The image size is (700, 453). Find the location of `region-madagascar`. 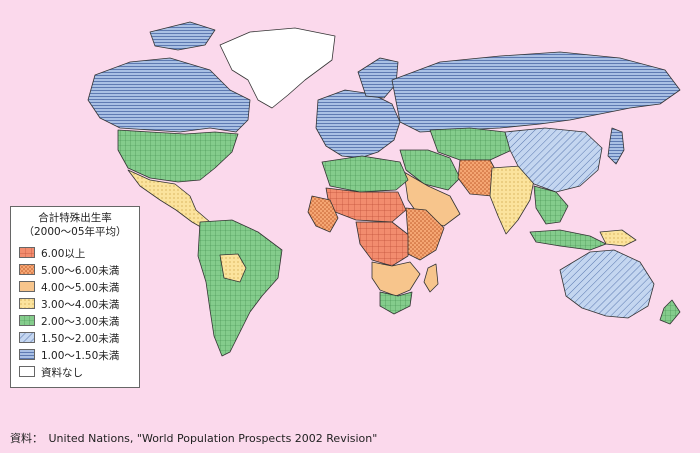

region-madagascar is located at coordinates (431, 278).